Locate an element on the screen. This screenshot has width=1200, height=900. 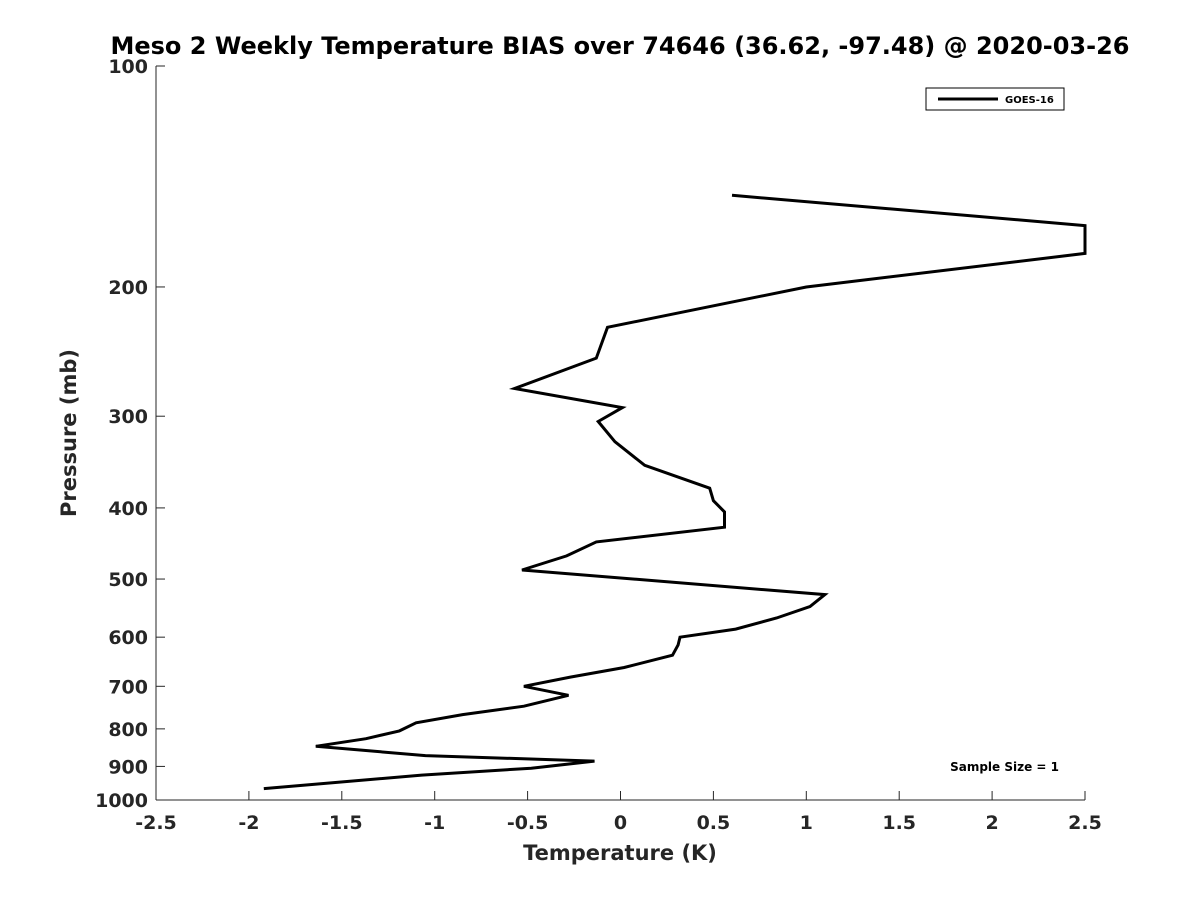
y-tick-label: 600 is located at coordinates (128, 638).